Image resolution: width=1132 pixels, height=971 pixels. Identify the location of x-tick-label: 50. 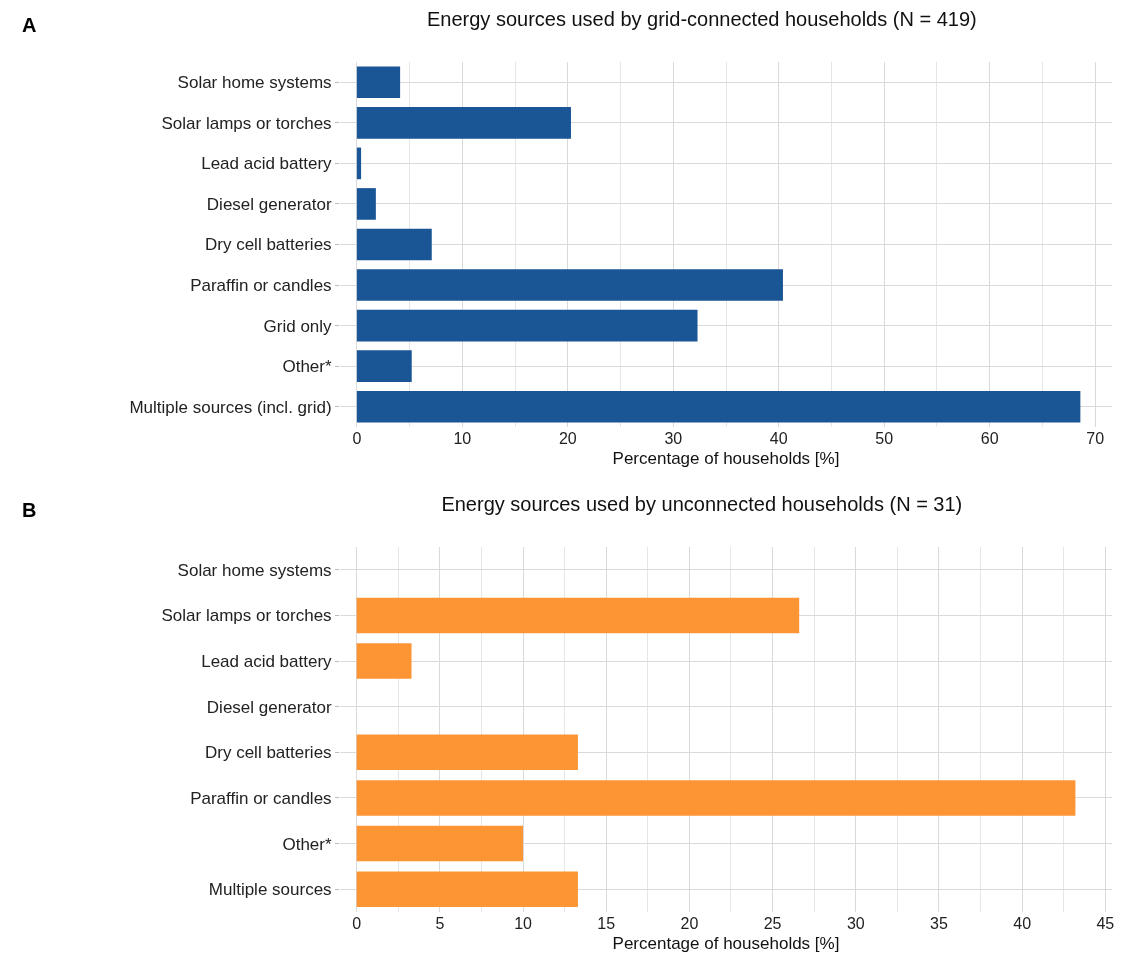
(884, 438).